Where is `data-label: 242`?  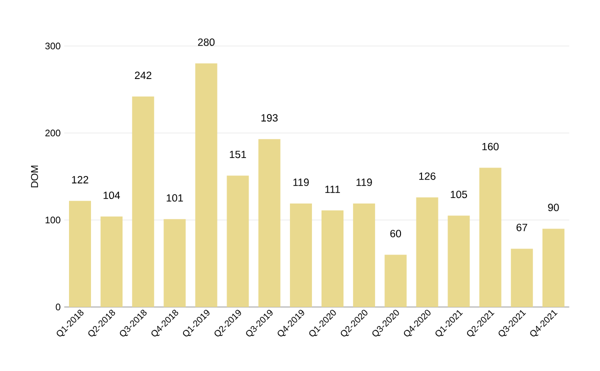 data-label: 242 is located at coordinates (143, 75).